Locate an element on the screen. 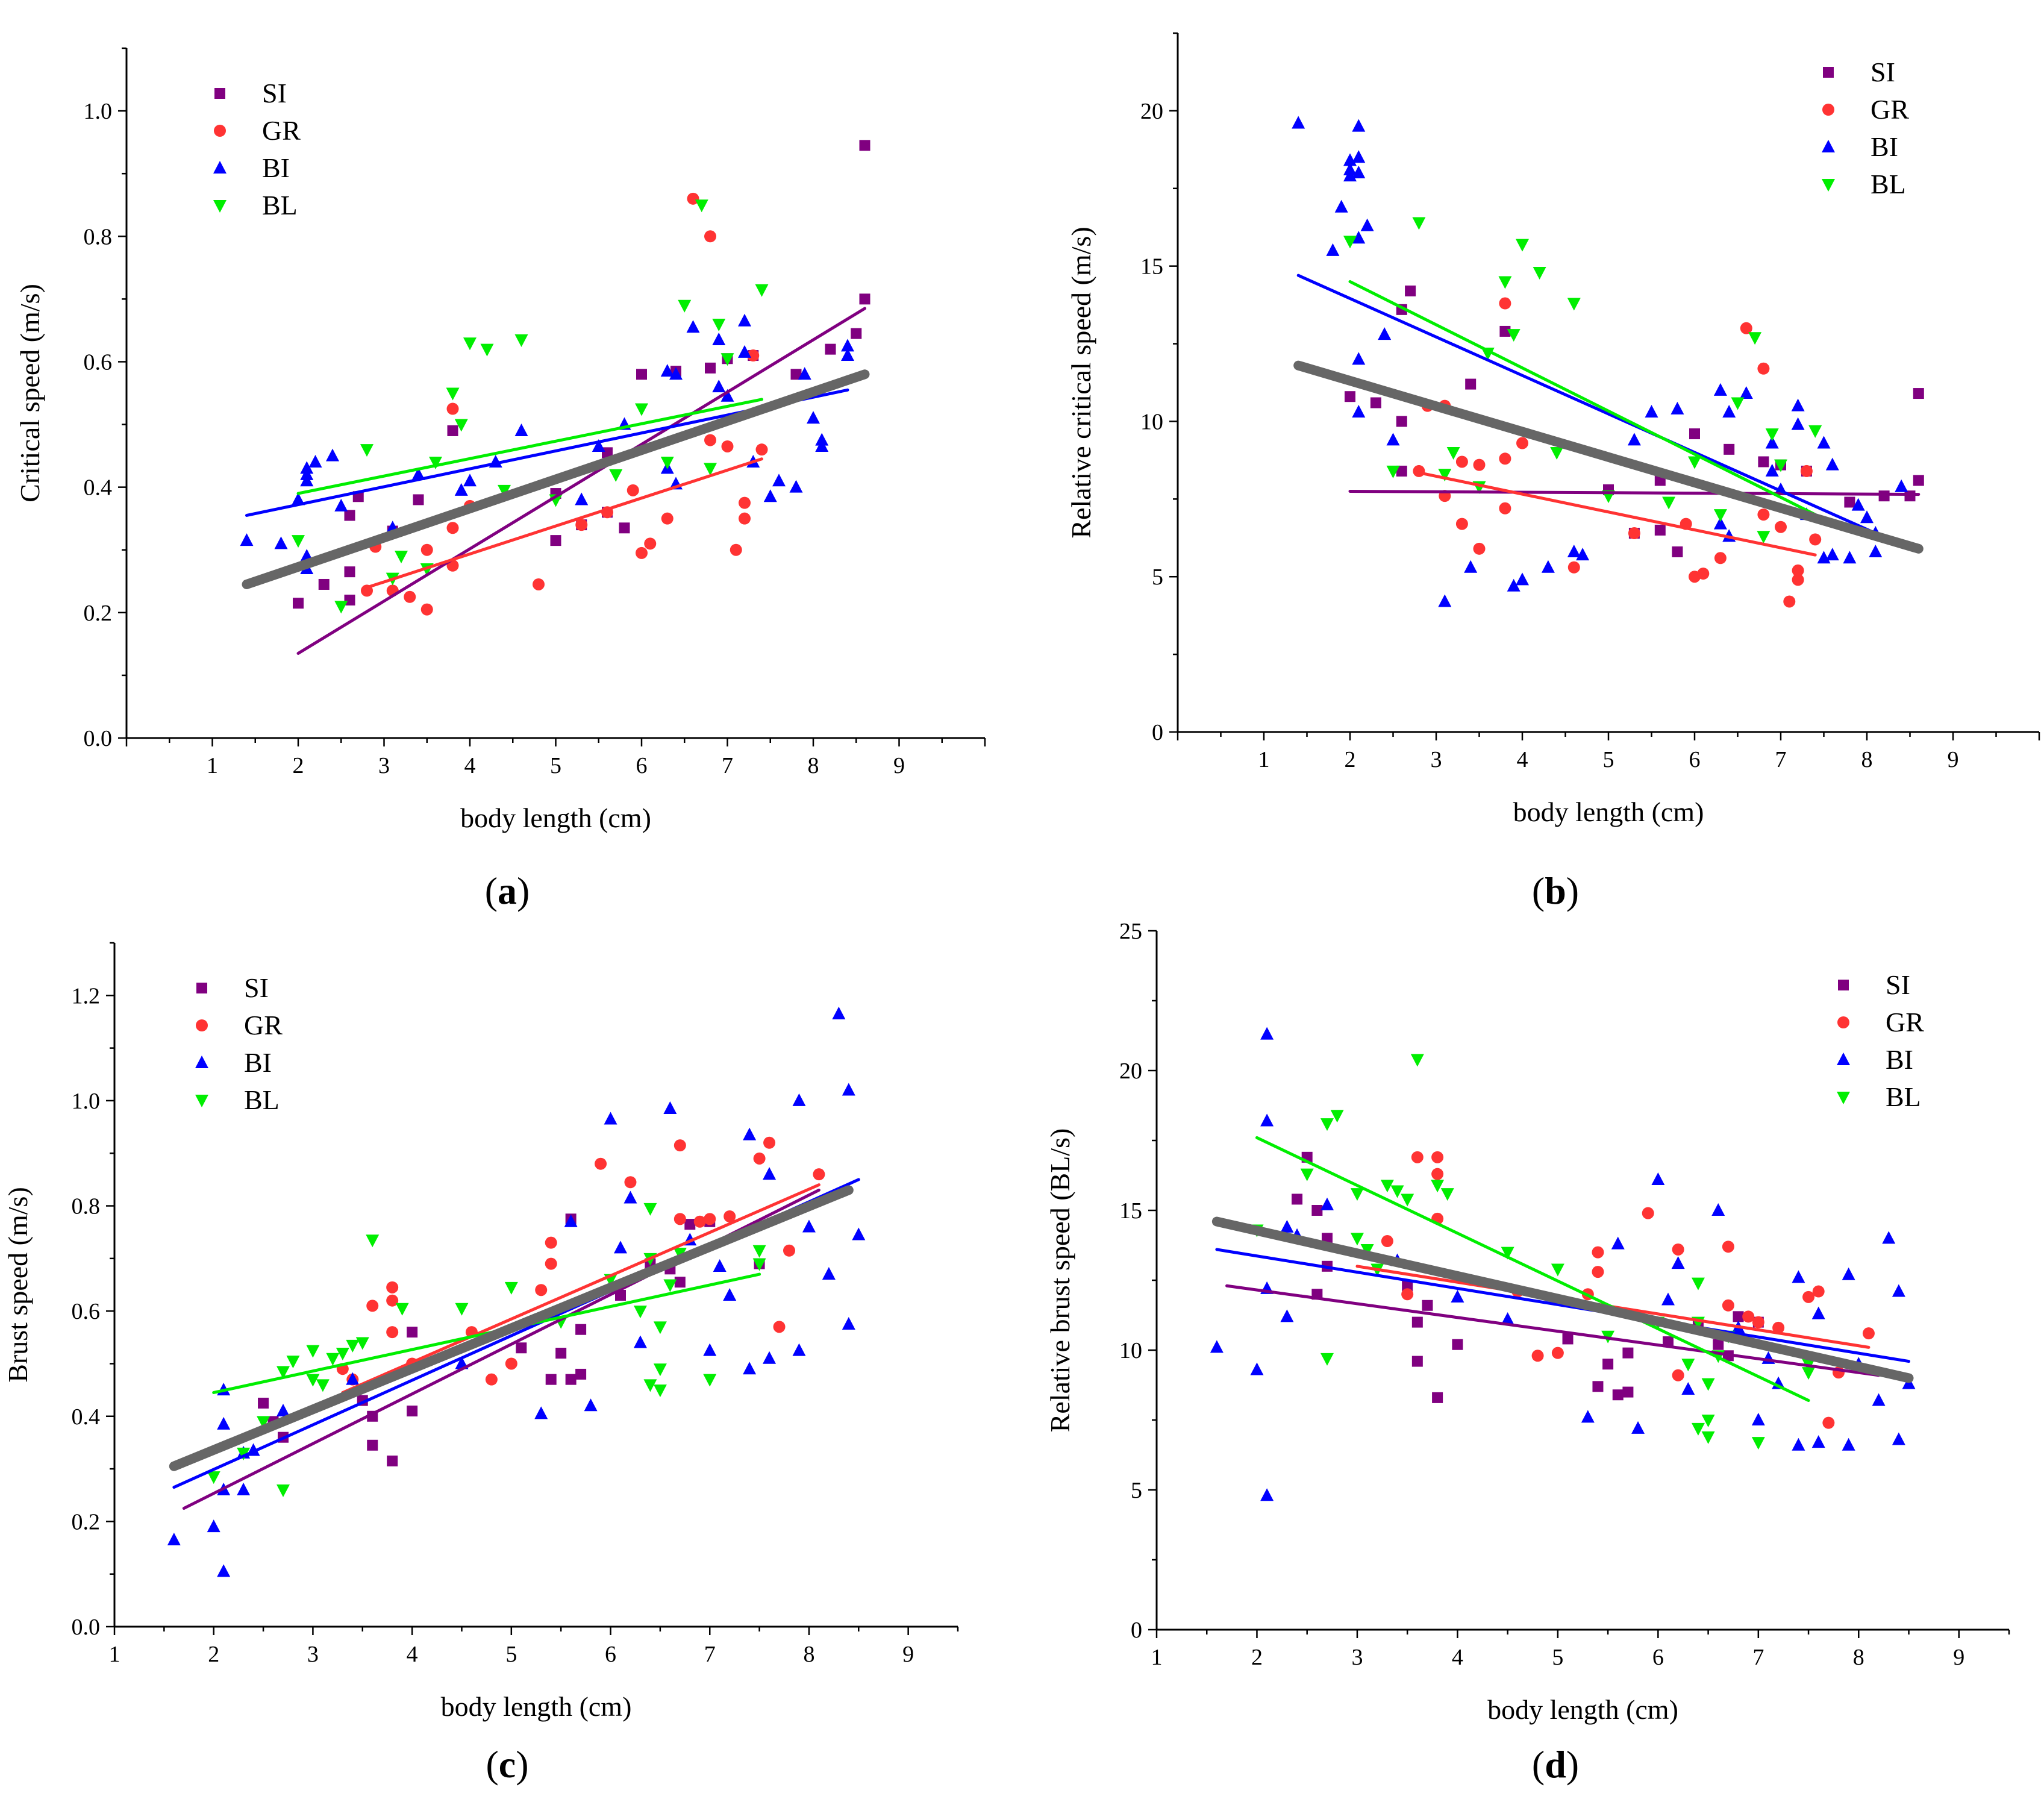  y-tick-label: 0.6 is located at coordinates (98, 362).